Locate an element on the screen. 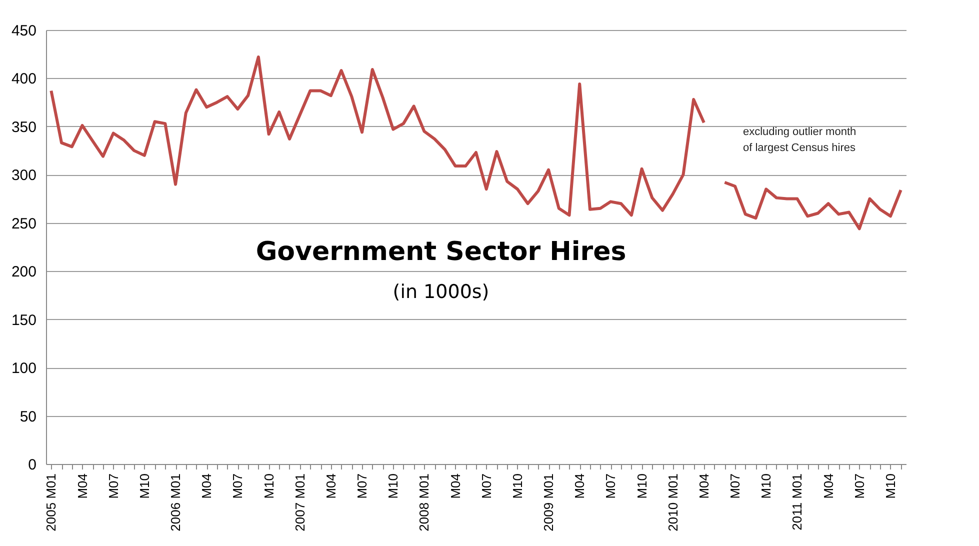  x-tick-label: 2009 M01 is located at coordinates (548, 503).